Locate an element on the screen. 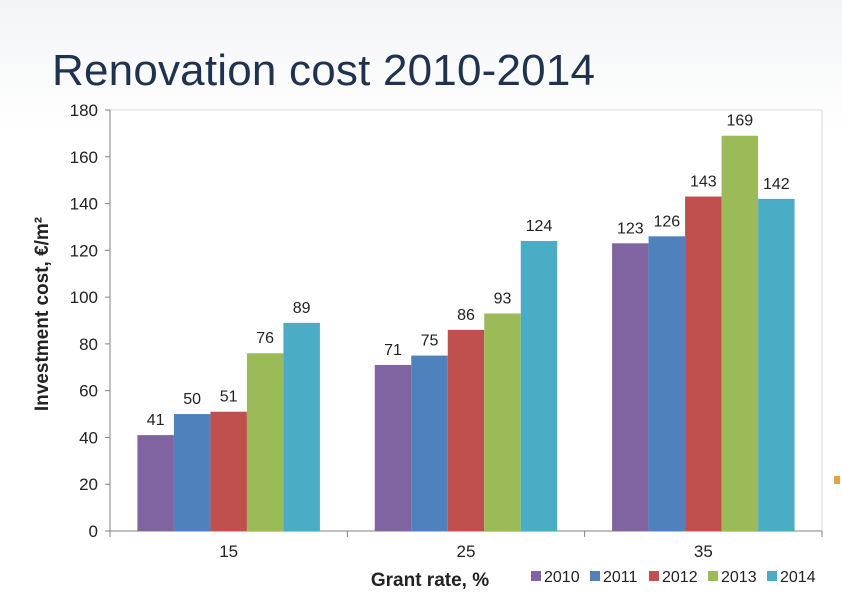 The image size is (842, 595). data-label: 169 is located at coordinates (739, 121).